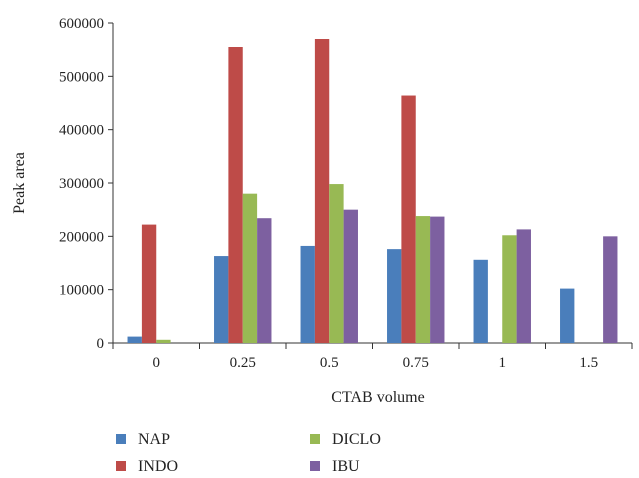 The width and height of the screenshot is (639, 478). Describe the element at coordinates (101, 344) in the screenshot. I see `y-tick-label: 0` at that location.